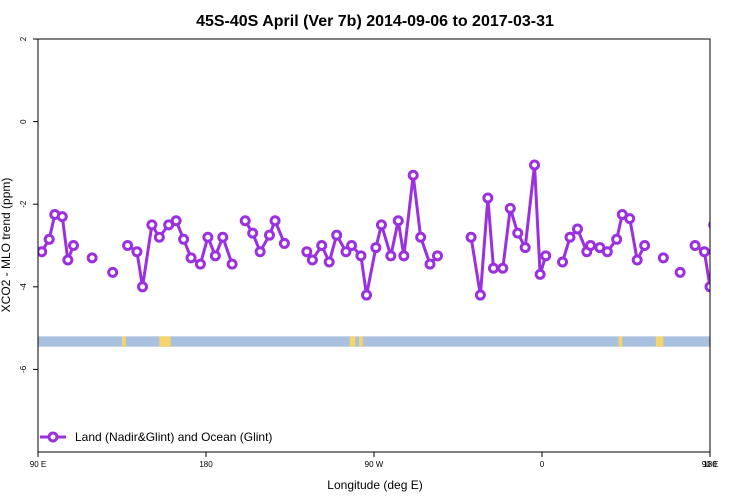 This screenshot has height=500, width=750. Describe the element at coordinates (23, 204) in the screenshot. I see `y-tick-label: -2` at that location.